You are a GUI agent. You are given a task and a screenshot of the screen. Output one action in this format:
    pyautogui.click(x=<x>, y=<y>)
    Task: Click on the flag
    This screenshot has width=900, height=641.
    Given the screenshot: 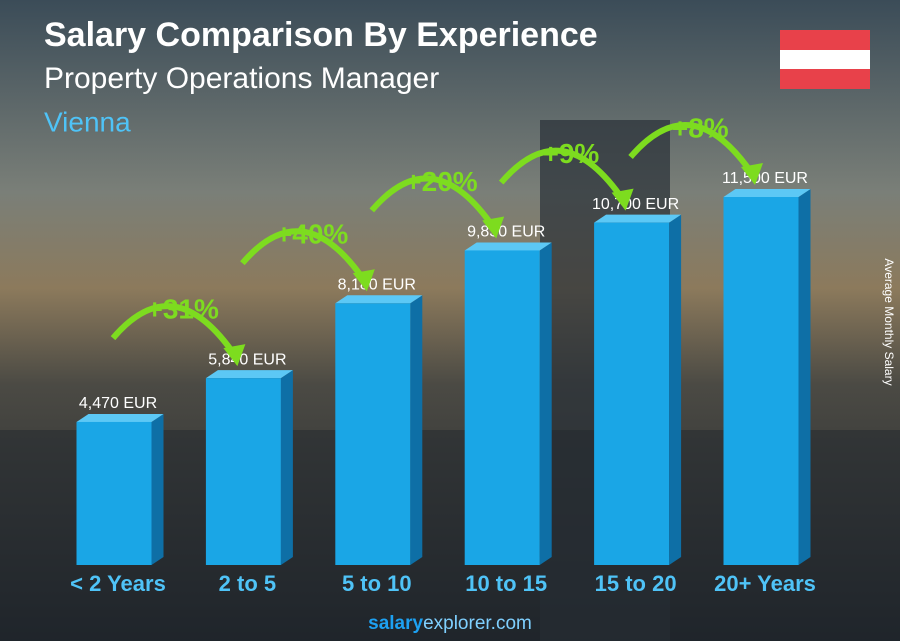 What is the action you would take?
    pyautogui.click(x=825, y=59)
    